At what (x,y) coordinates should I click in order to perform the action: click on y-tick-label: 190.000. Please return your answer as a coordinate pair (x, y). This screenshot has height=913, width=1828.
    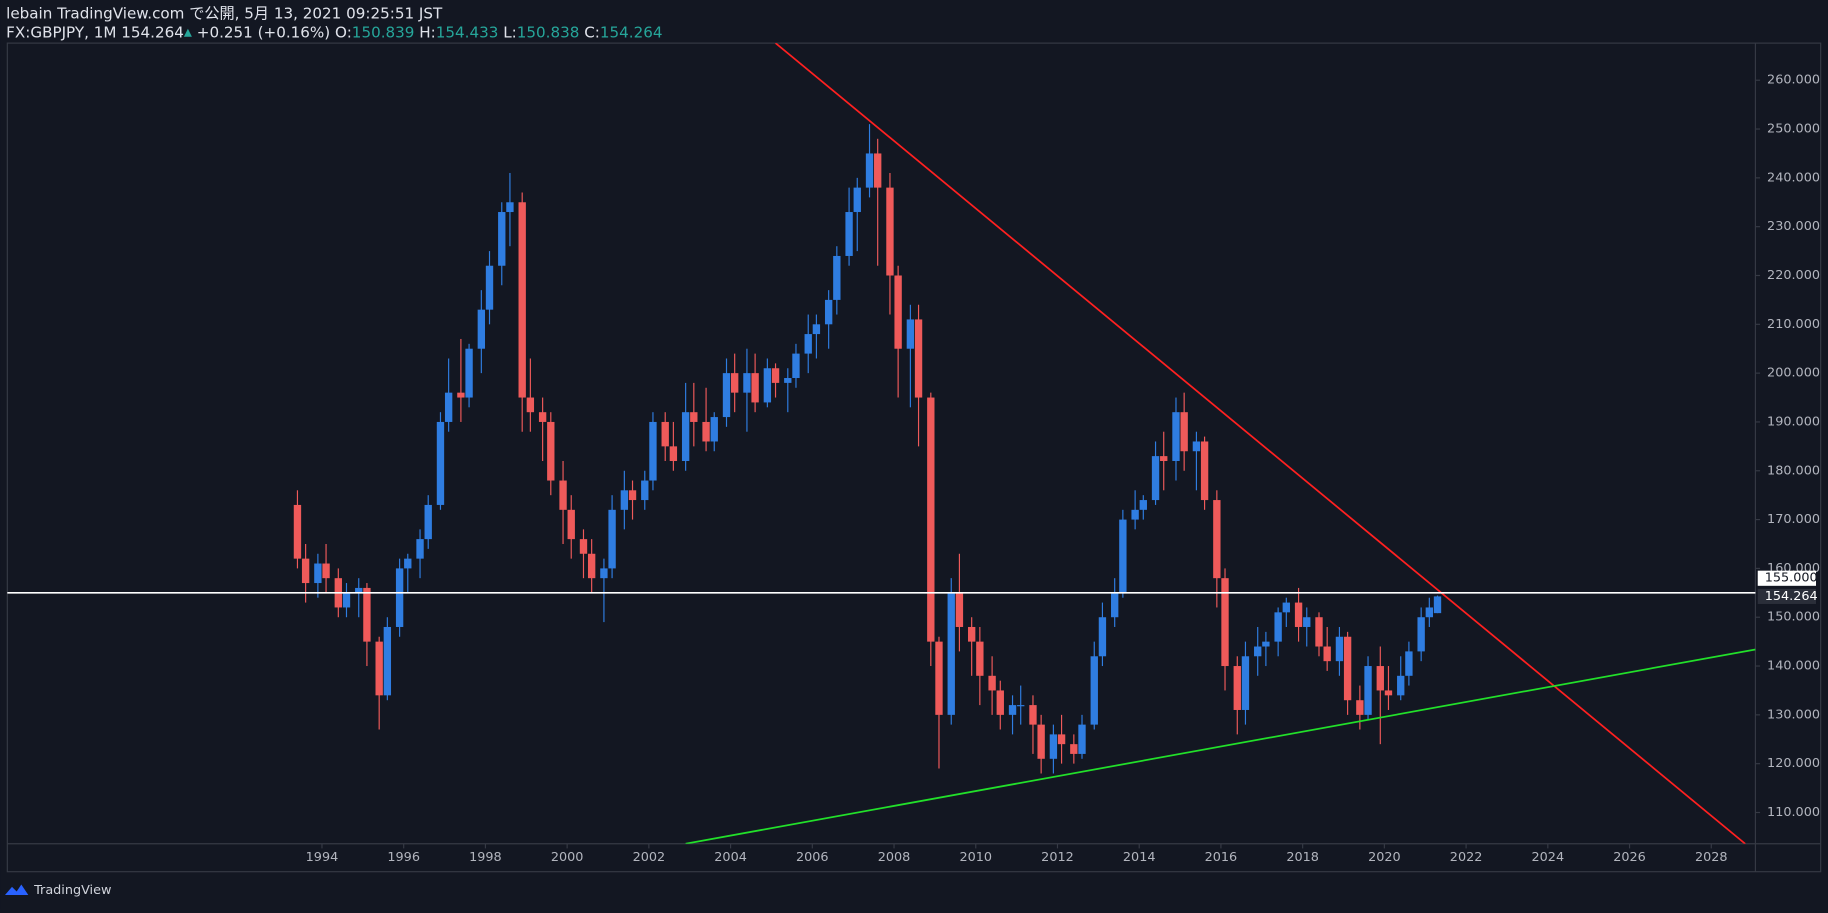
    Looking at the image, I should click on (1793, 421).